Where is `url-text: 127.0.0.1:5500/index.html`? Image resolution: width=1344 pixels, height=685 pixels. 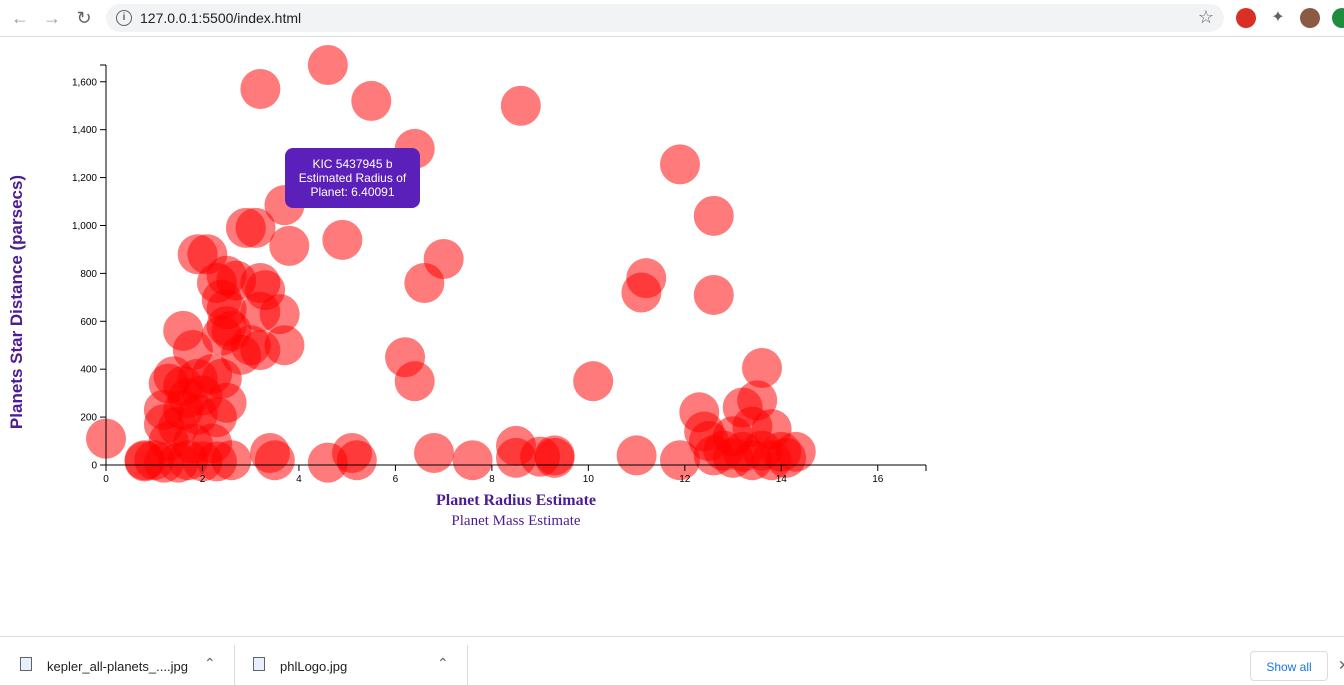
url-text: 127.0.0.1:5500/index.html is located at coordinates (221, 18).